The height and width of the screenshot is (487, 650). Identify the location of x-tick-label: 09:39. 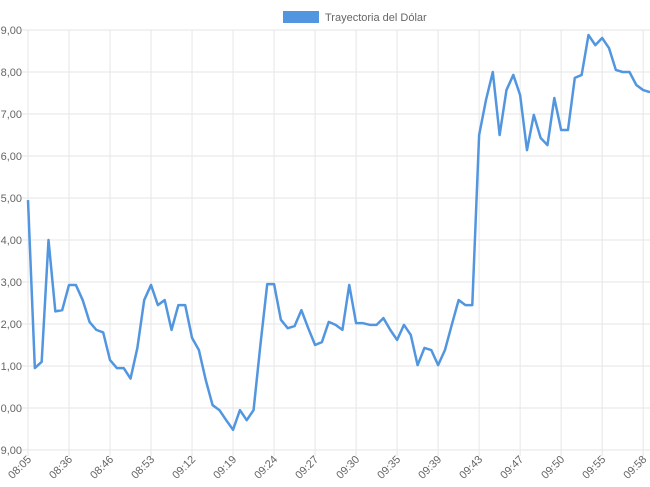
(430, 468).